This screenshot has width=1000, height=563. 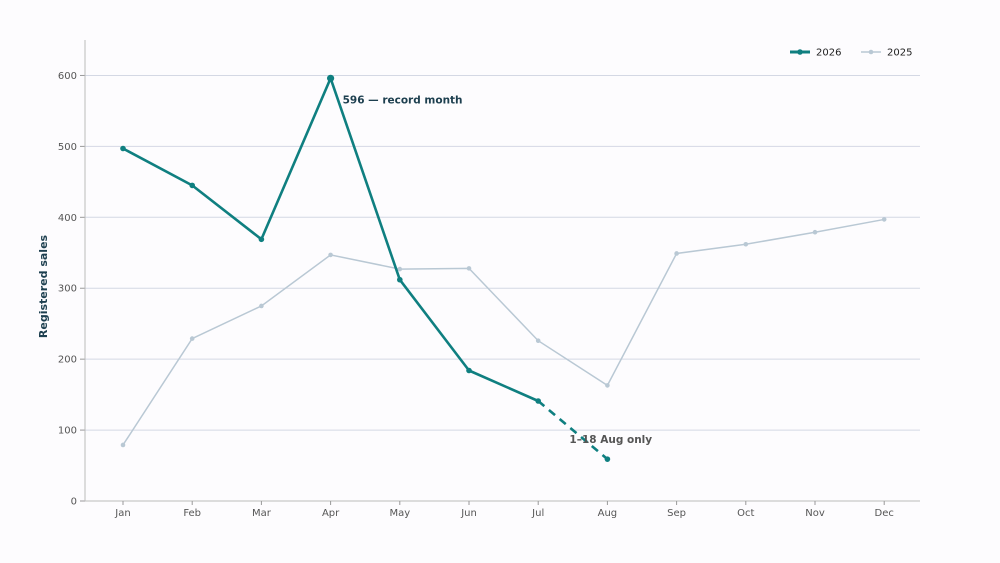 I want to click on y-axis-label: Registered sales, so click(x=43, y=286).